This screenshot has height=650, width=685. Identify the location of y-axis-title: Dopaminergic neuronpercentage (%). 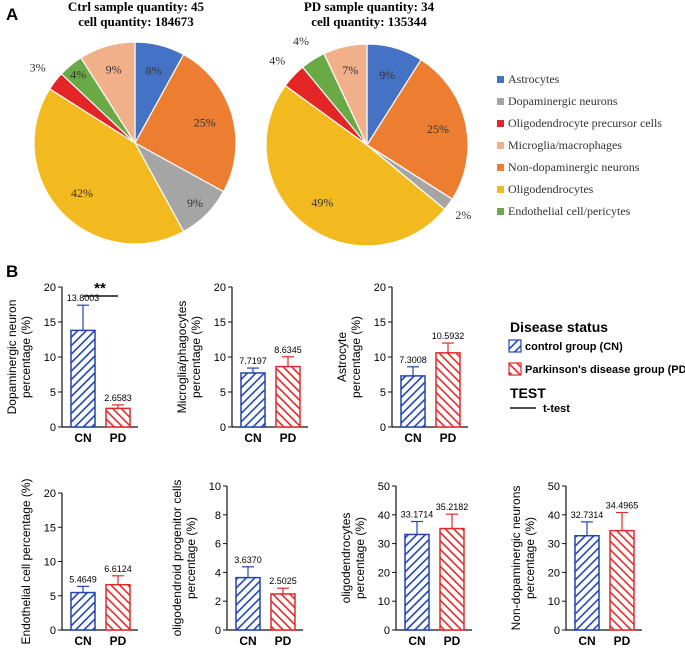
(19, 357).